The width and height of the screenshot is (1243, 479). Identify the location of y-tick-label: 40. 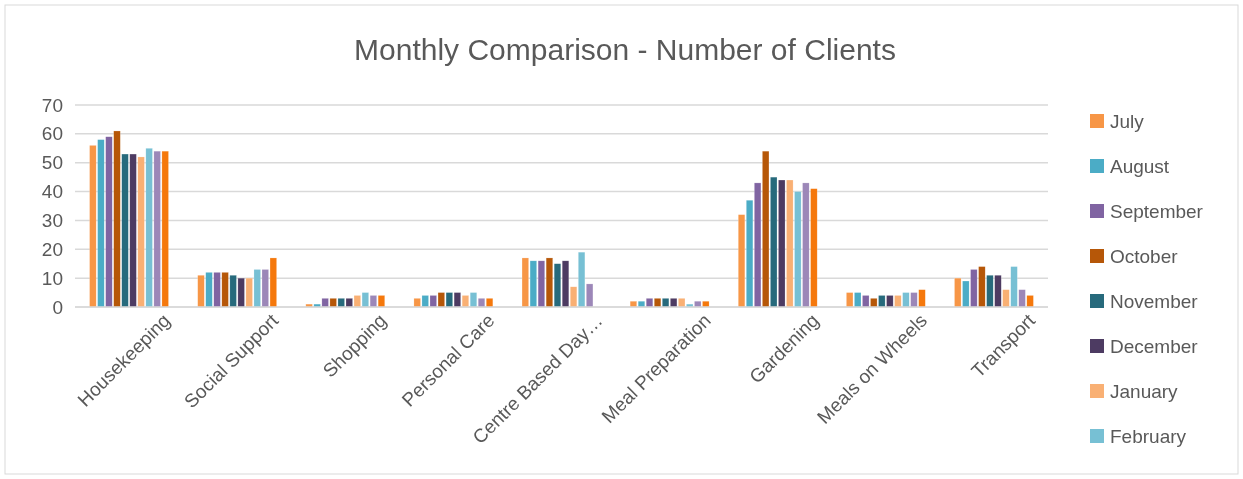
(52, 192).